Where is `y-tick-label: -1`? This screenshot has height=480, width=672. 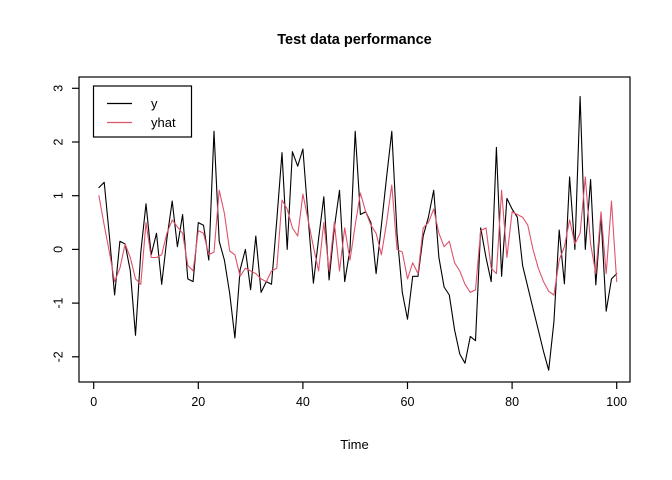
y-tick-label: -1 is located at coordinates (58, 302).